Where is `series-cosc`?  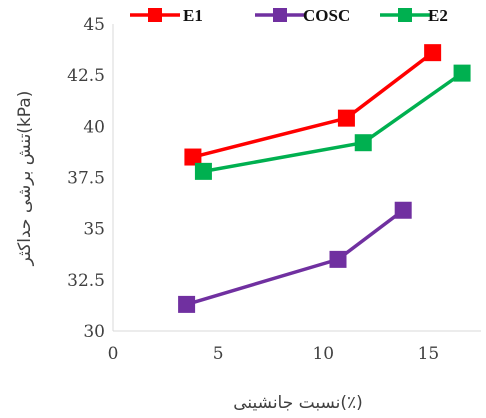
series-cosc is located at coordinates (295, 257).